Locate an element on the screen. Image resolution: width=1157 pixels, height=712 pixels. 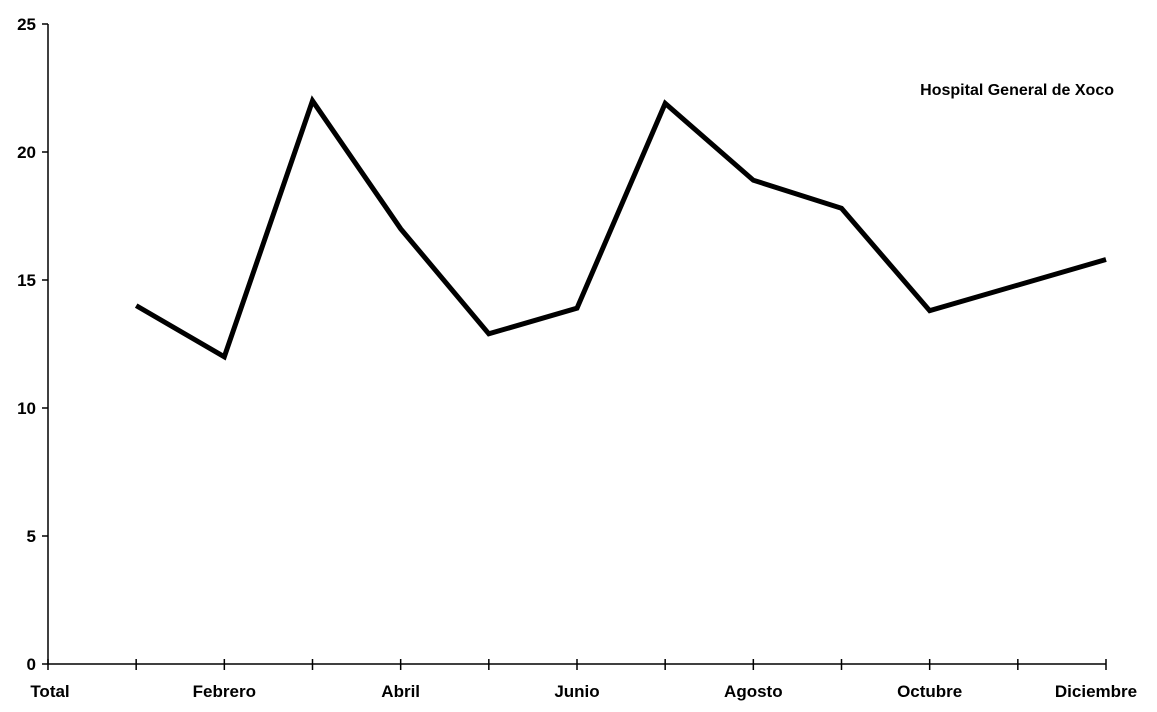
x-tick-label: Agosto is located at coordinates (753, 691).